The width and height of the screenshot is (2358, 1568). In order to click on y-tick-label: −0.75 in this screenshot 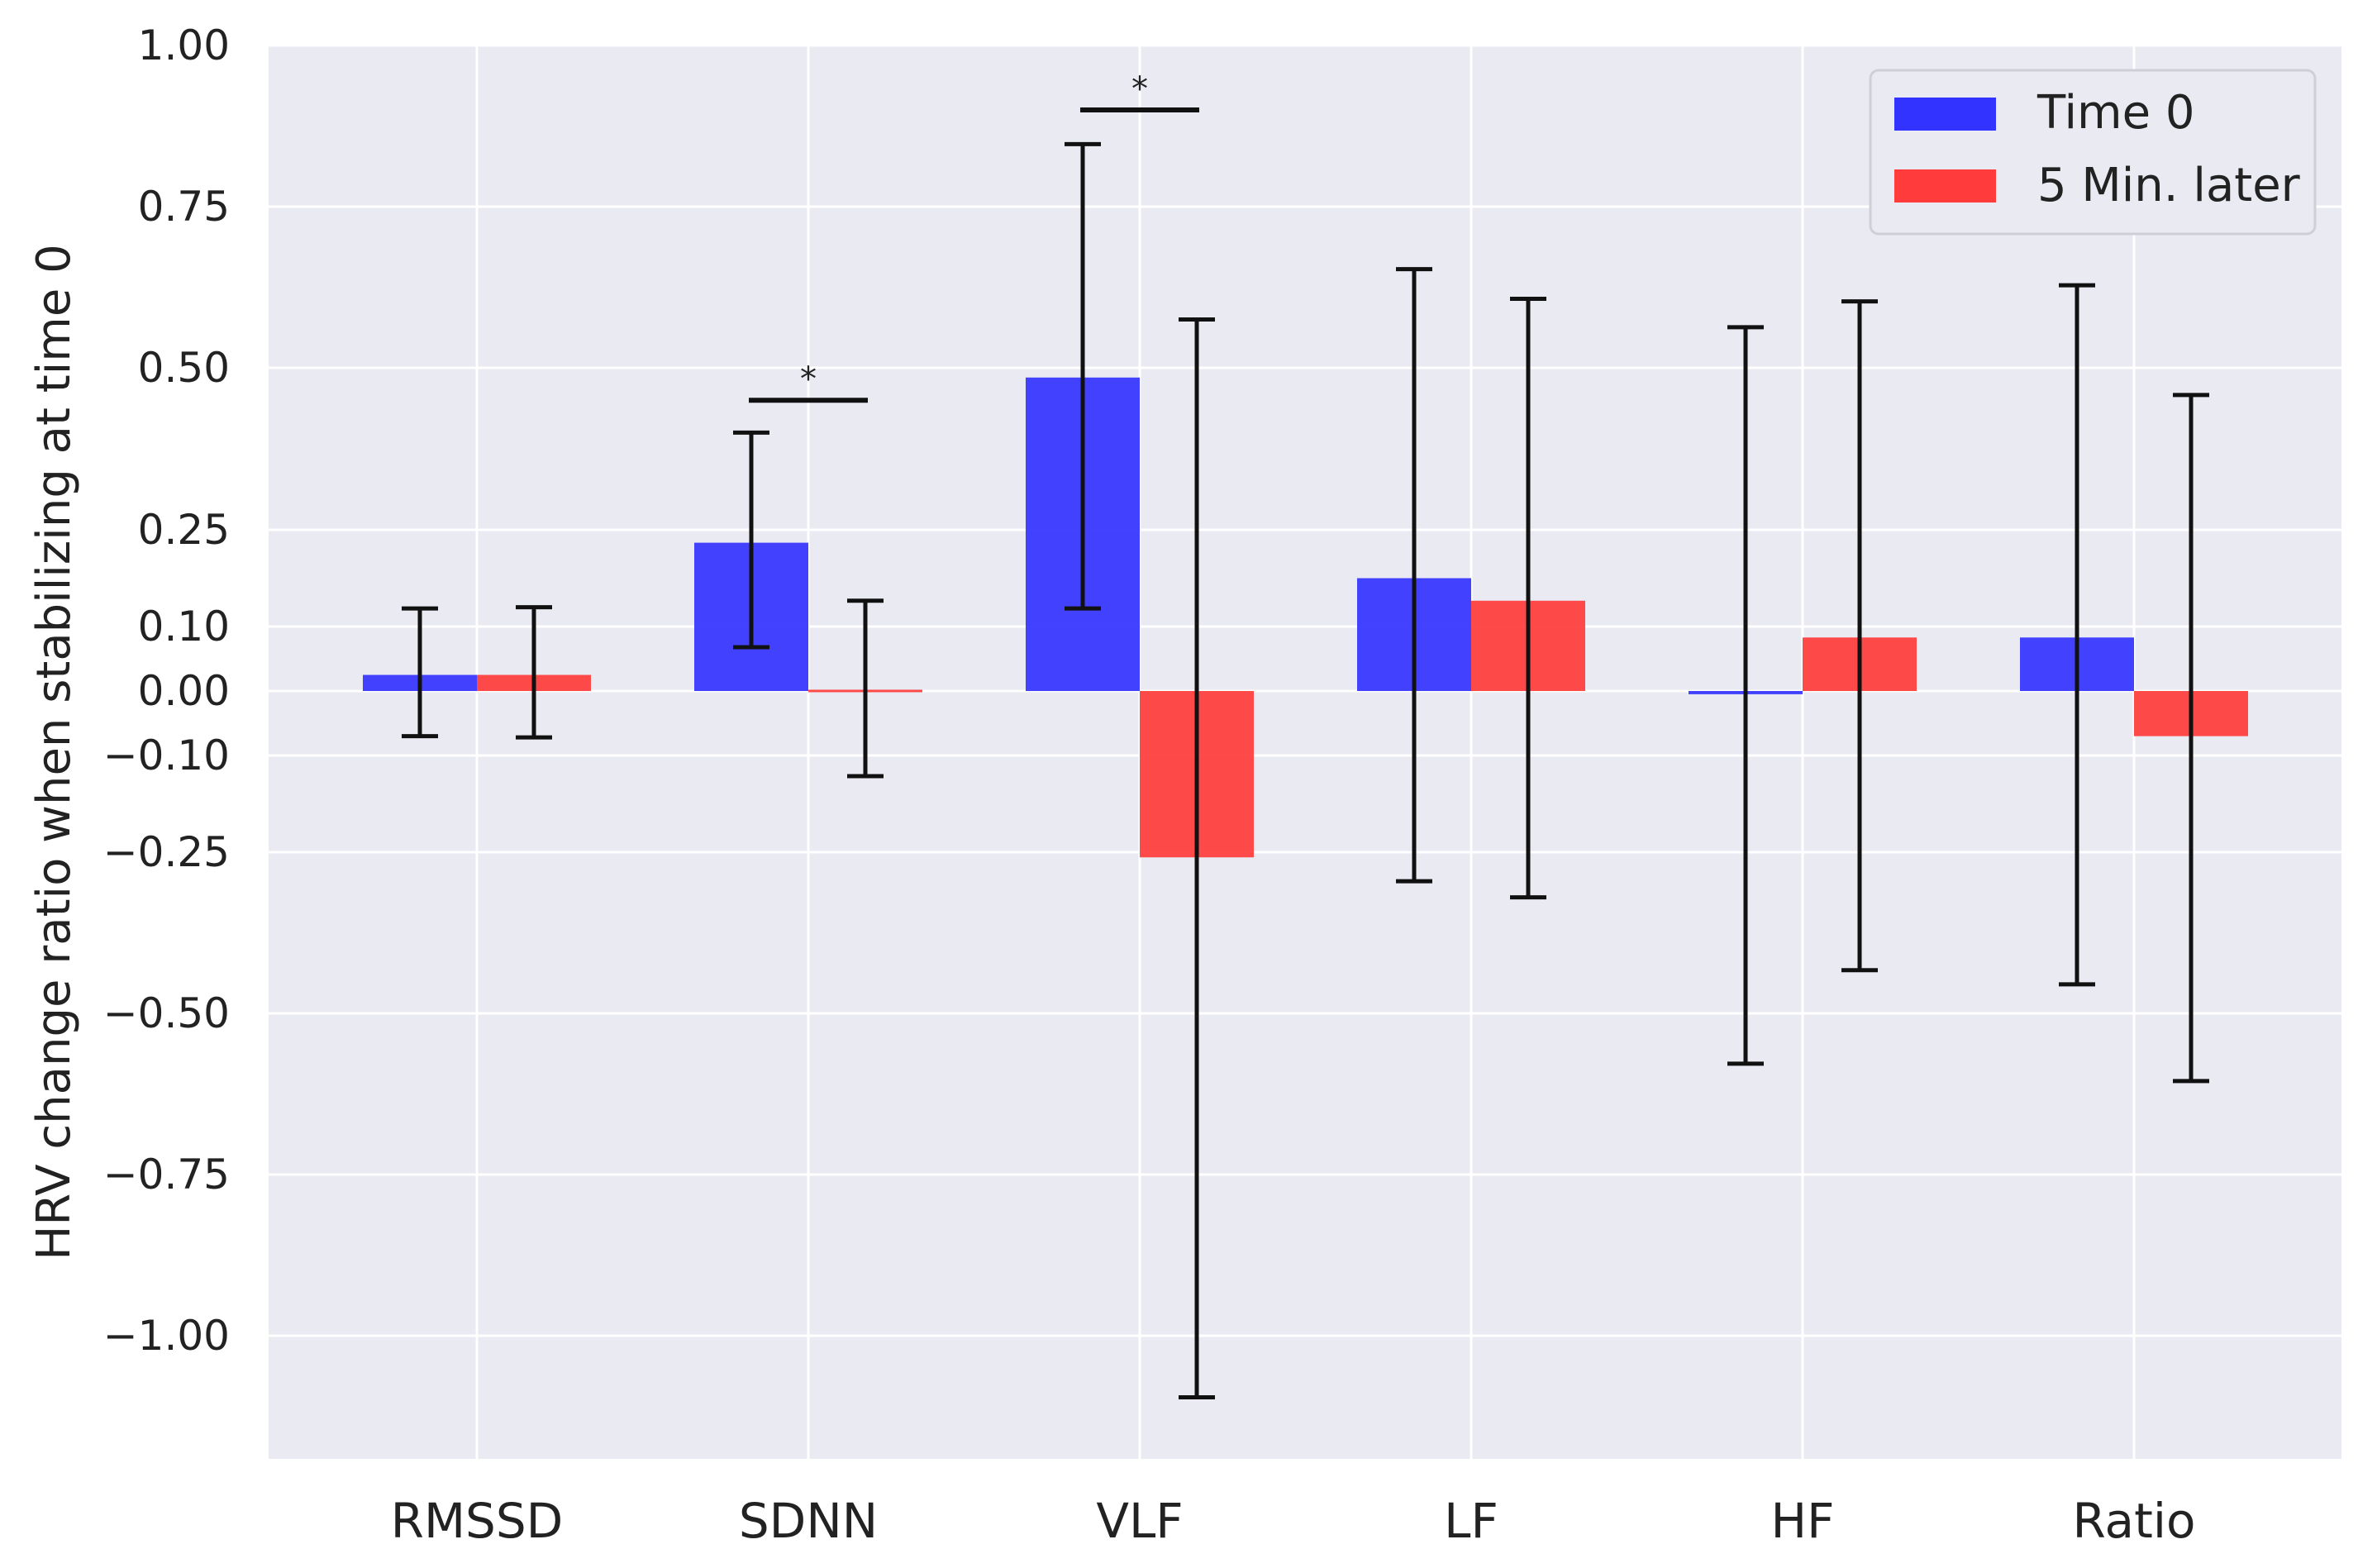, I will do `click(166, 1175)`.